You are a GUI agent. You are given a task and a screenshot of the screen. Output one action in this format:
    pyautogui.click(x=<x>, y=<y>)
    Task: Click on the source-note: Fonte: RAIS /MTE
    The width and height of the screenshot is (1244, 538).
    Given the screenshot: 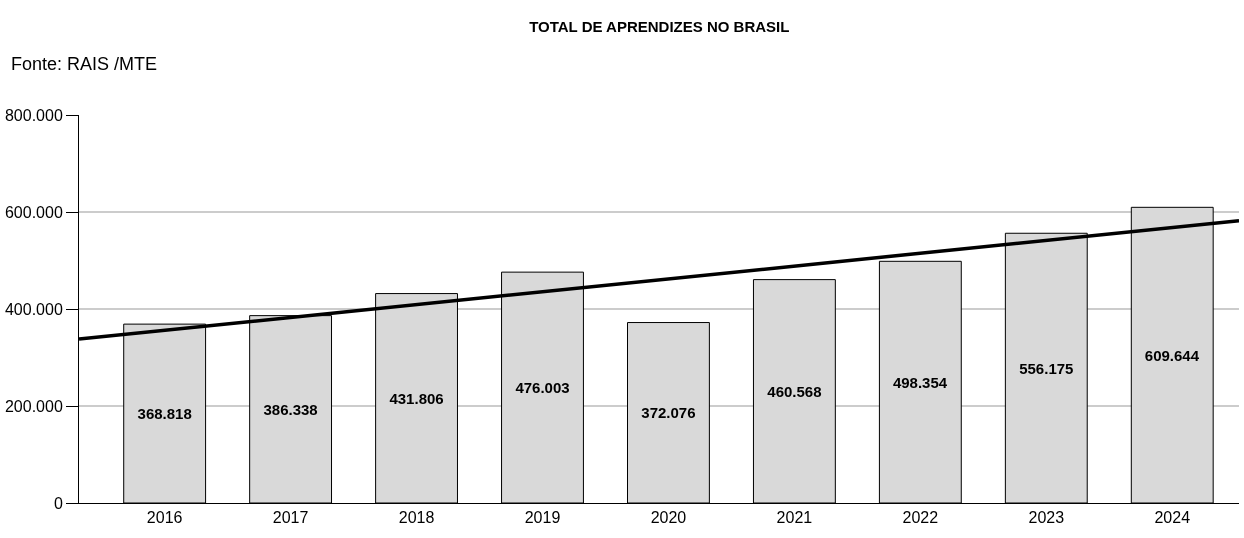 What is the action you would take?
    pyautogui.click(x=84, y=64)
    